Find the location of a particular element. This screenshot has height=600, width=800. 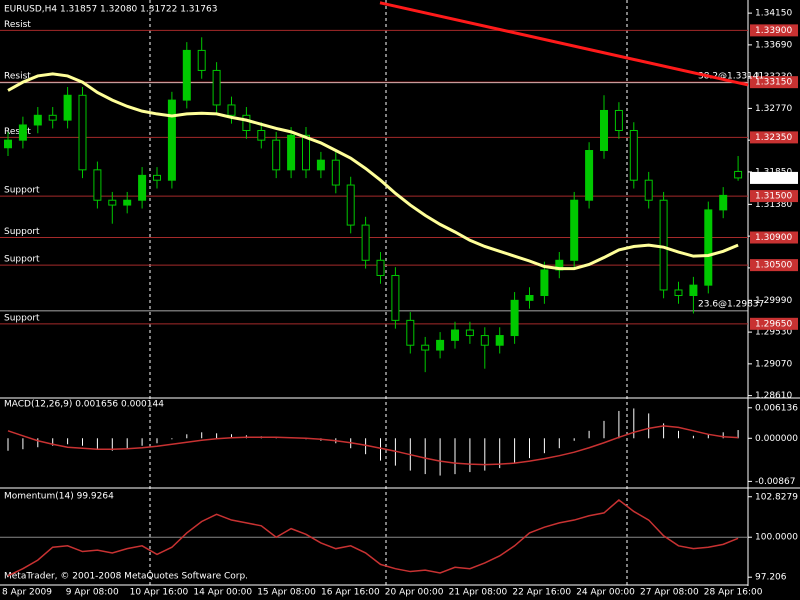

y-tick-label: 1.33690 is located at coordinates (773, 45).